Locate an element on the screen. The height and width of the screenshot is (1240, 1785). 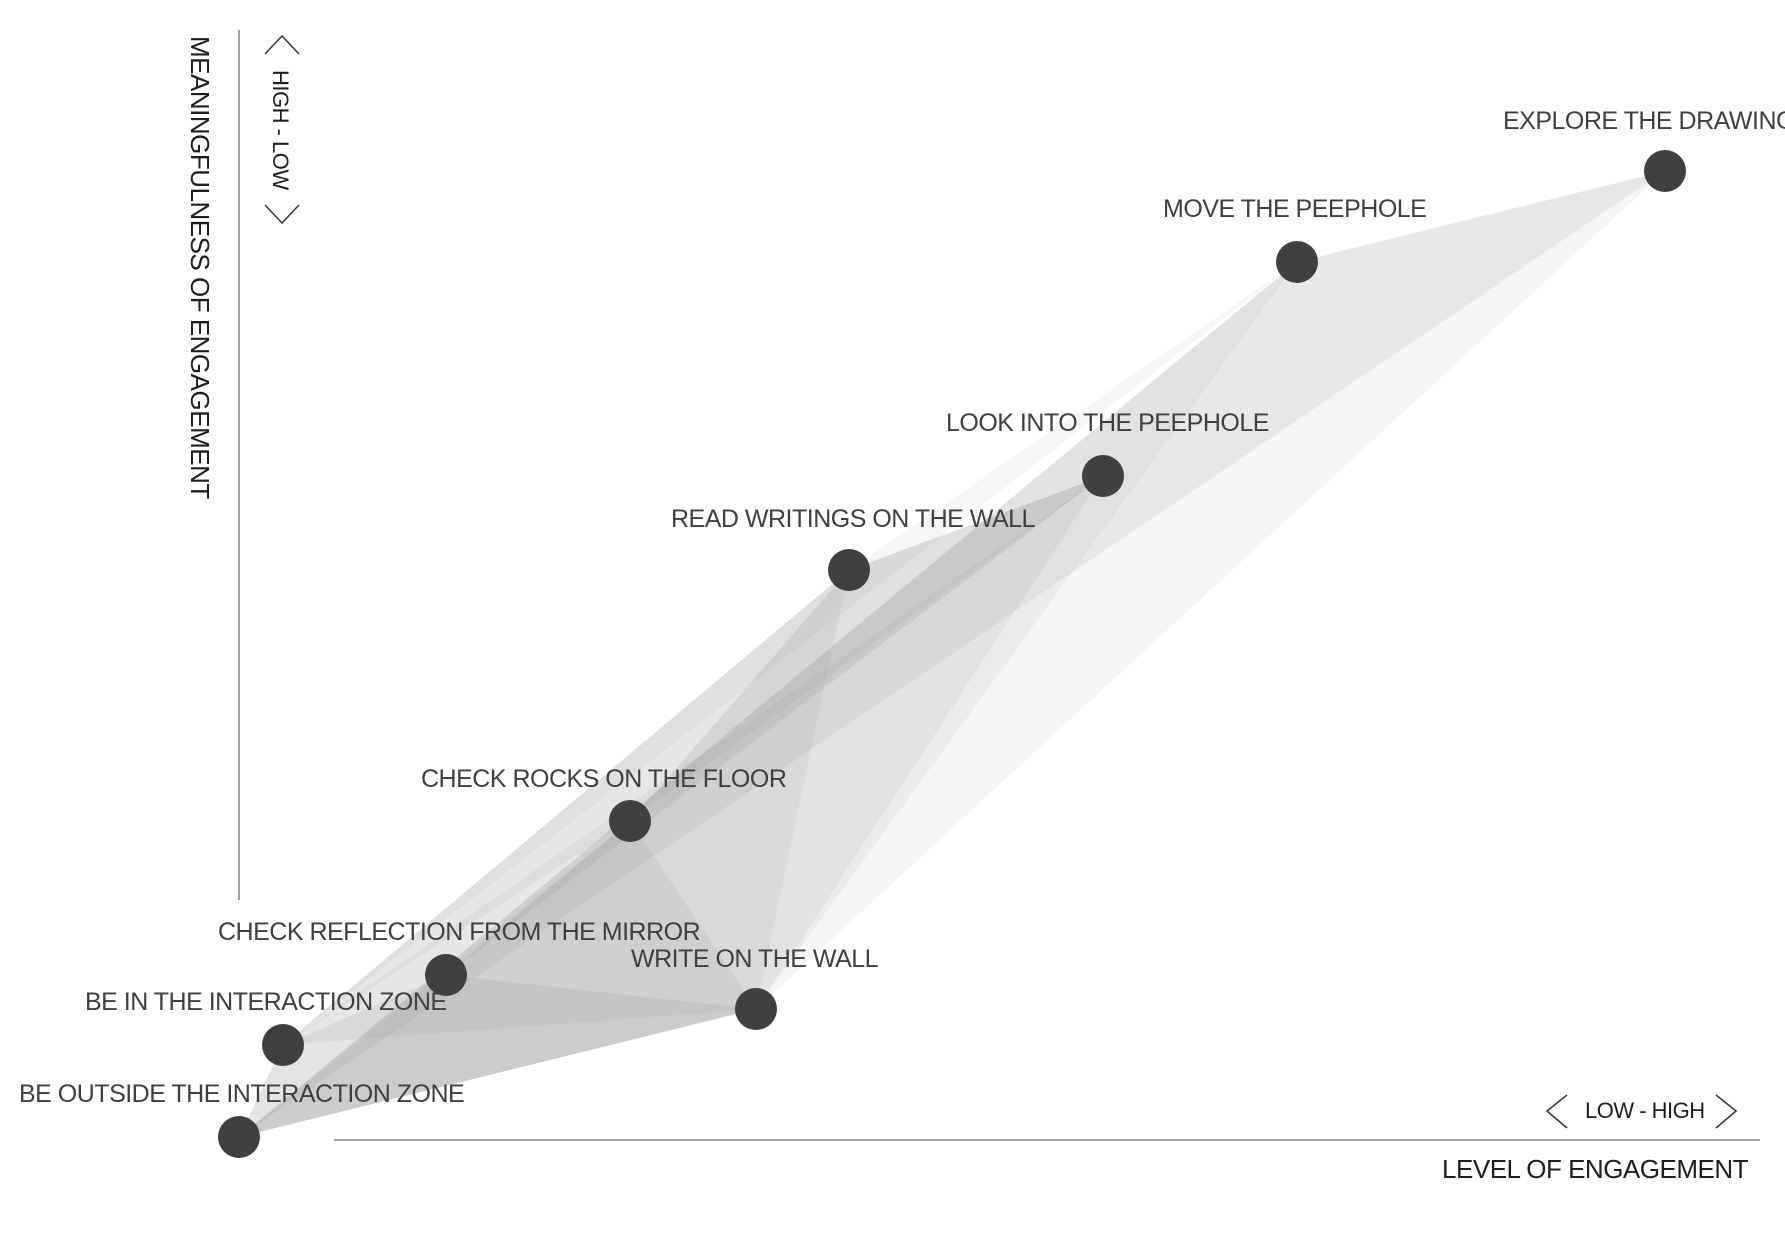
node-label-write: WRITE ON THE WALL is located at coordinates (755, 959).